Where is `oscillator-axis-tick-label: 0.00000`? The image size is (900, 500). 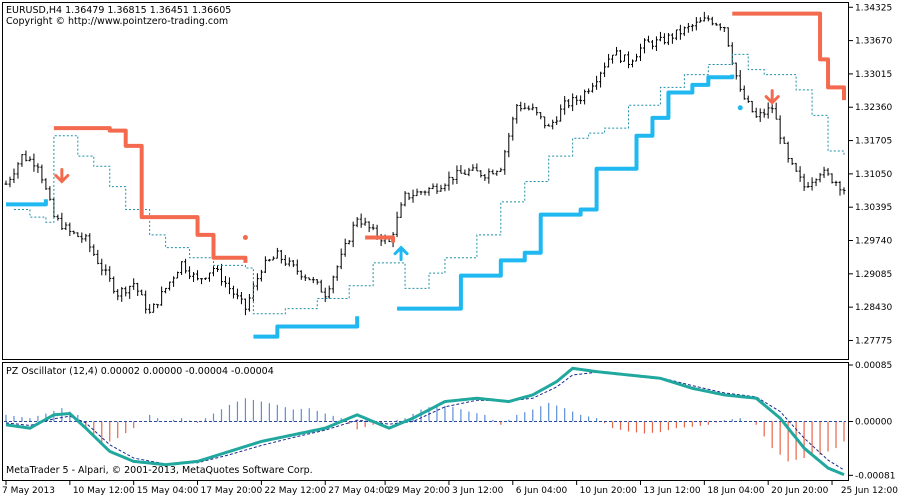 oscillator-axis-tick-label: 0.00000 is located at coordinates (873, 423).